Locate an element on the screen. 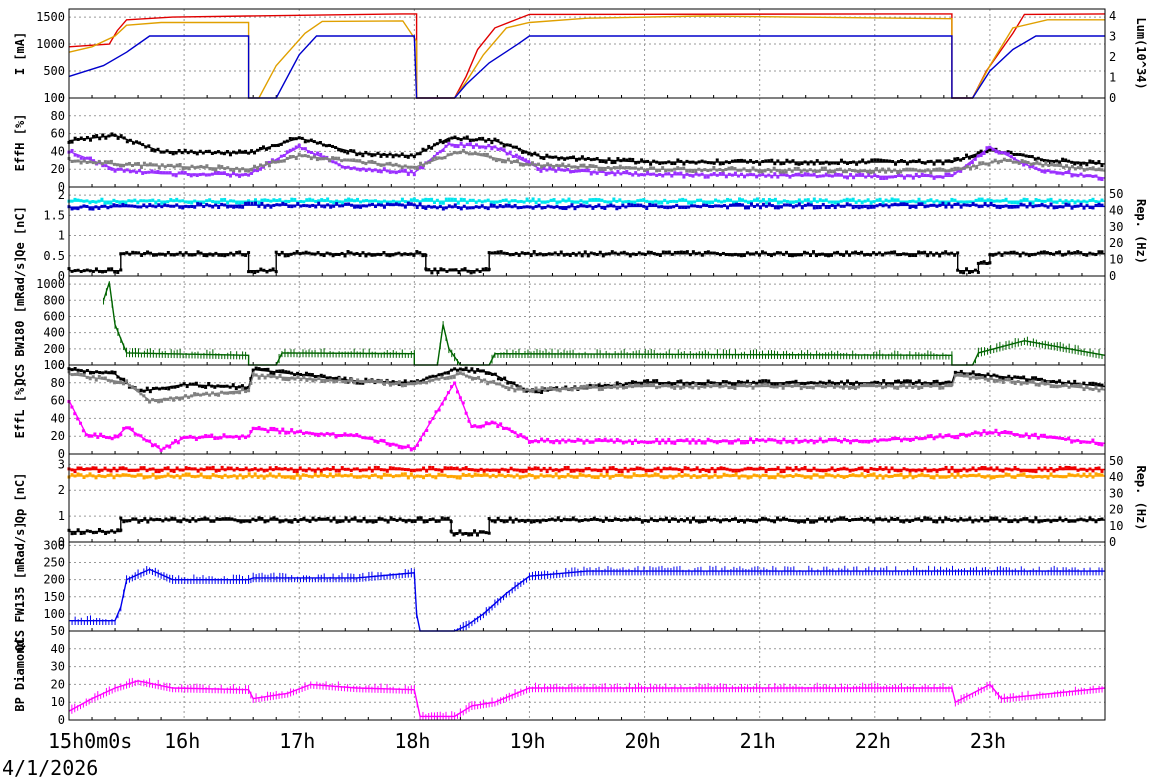  series-line is located at coordinates (586, 57).